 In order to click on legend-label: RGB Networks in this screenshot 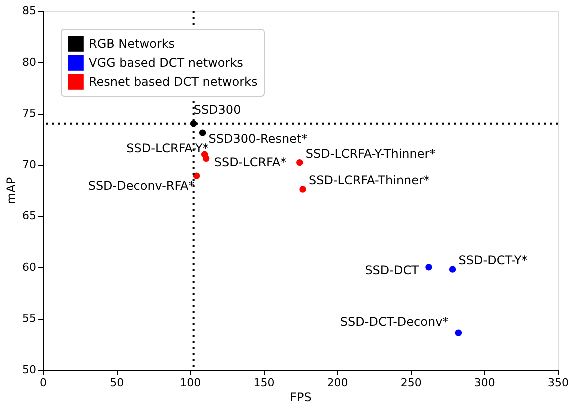, I will do `click(132, 44)`.